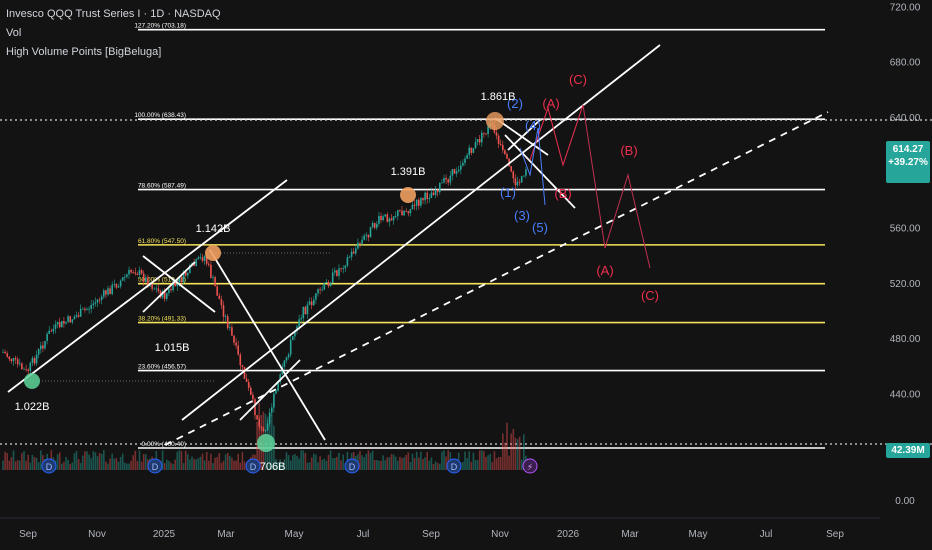 The image size is (932, 550). I want to click on chart-title: Invesco QQQ Trust Series I · 1D · NASDAQ, so click(113, 14).